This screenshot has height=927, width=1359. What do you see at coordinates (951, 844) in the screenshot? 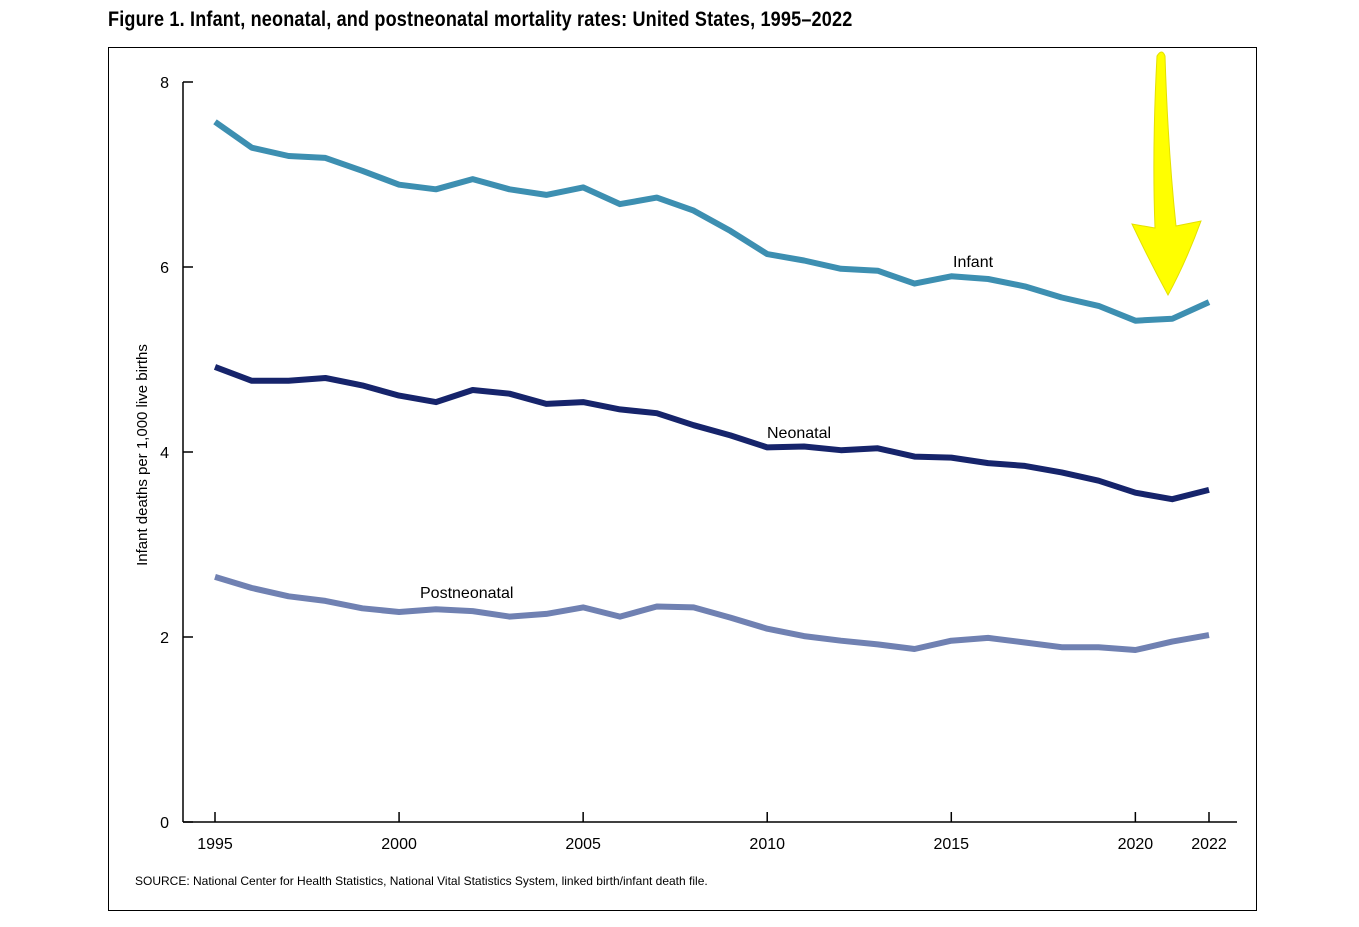
I see `x-tick-label: 2015` at bounding box center [951, 844].